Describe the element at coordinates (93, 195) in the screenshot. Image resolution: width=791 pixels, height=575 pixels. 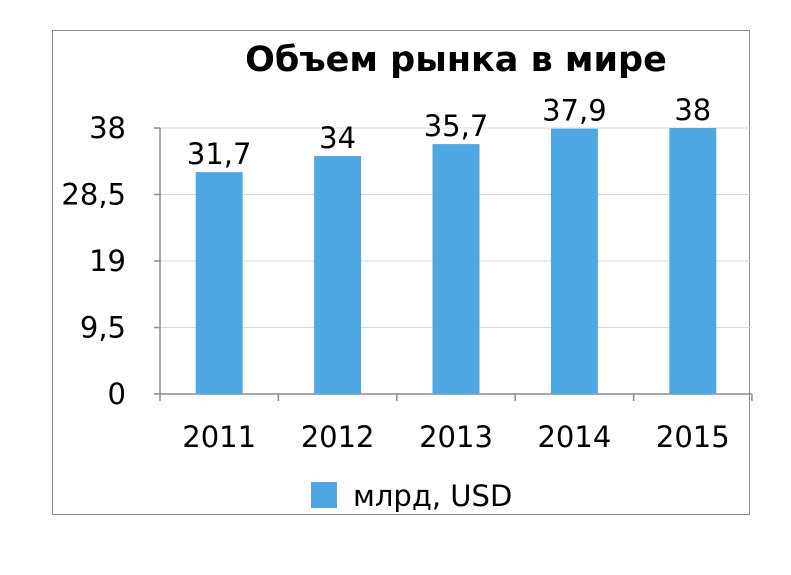
I see `y-tick-label: 28,5` at that location.